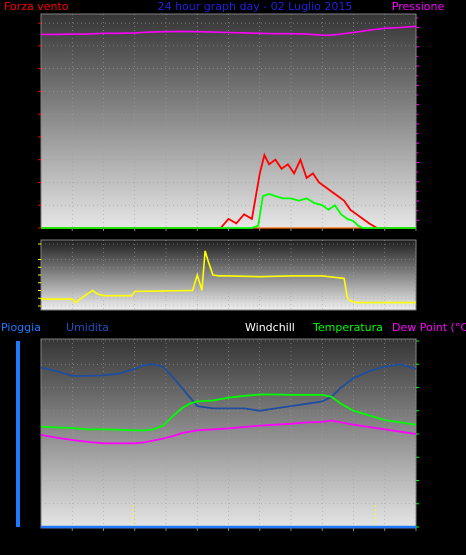 This screenshot has height=555, width=466. What do you see at coordinates (229, 30) in the screenshot?
I see `series-line-pressure` at bounding box center [229, 30].